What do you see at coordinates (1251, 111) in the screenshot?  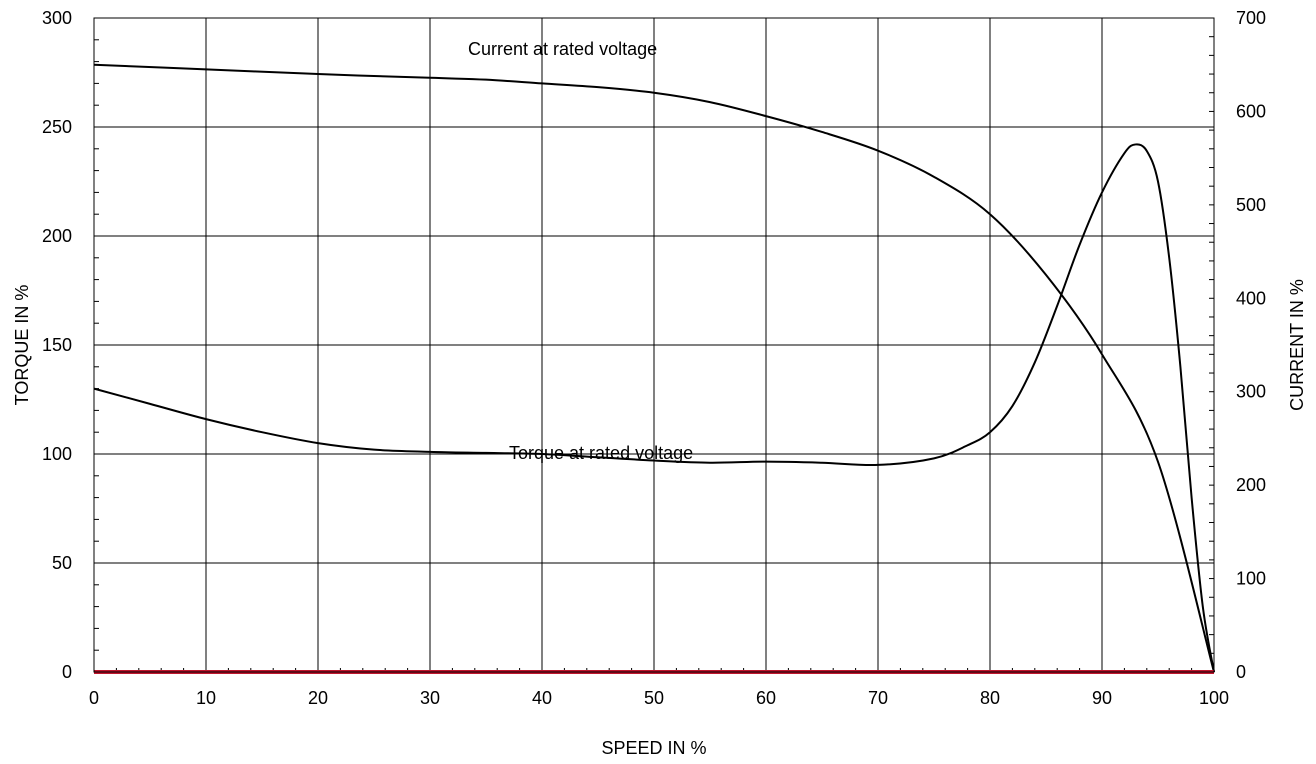 I see `y2-tick-label: 600` at bounding box center [1251, 111].